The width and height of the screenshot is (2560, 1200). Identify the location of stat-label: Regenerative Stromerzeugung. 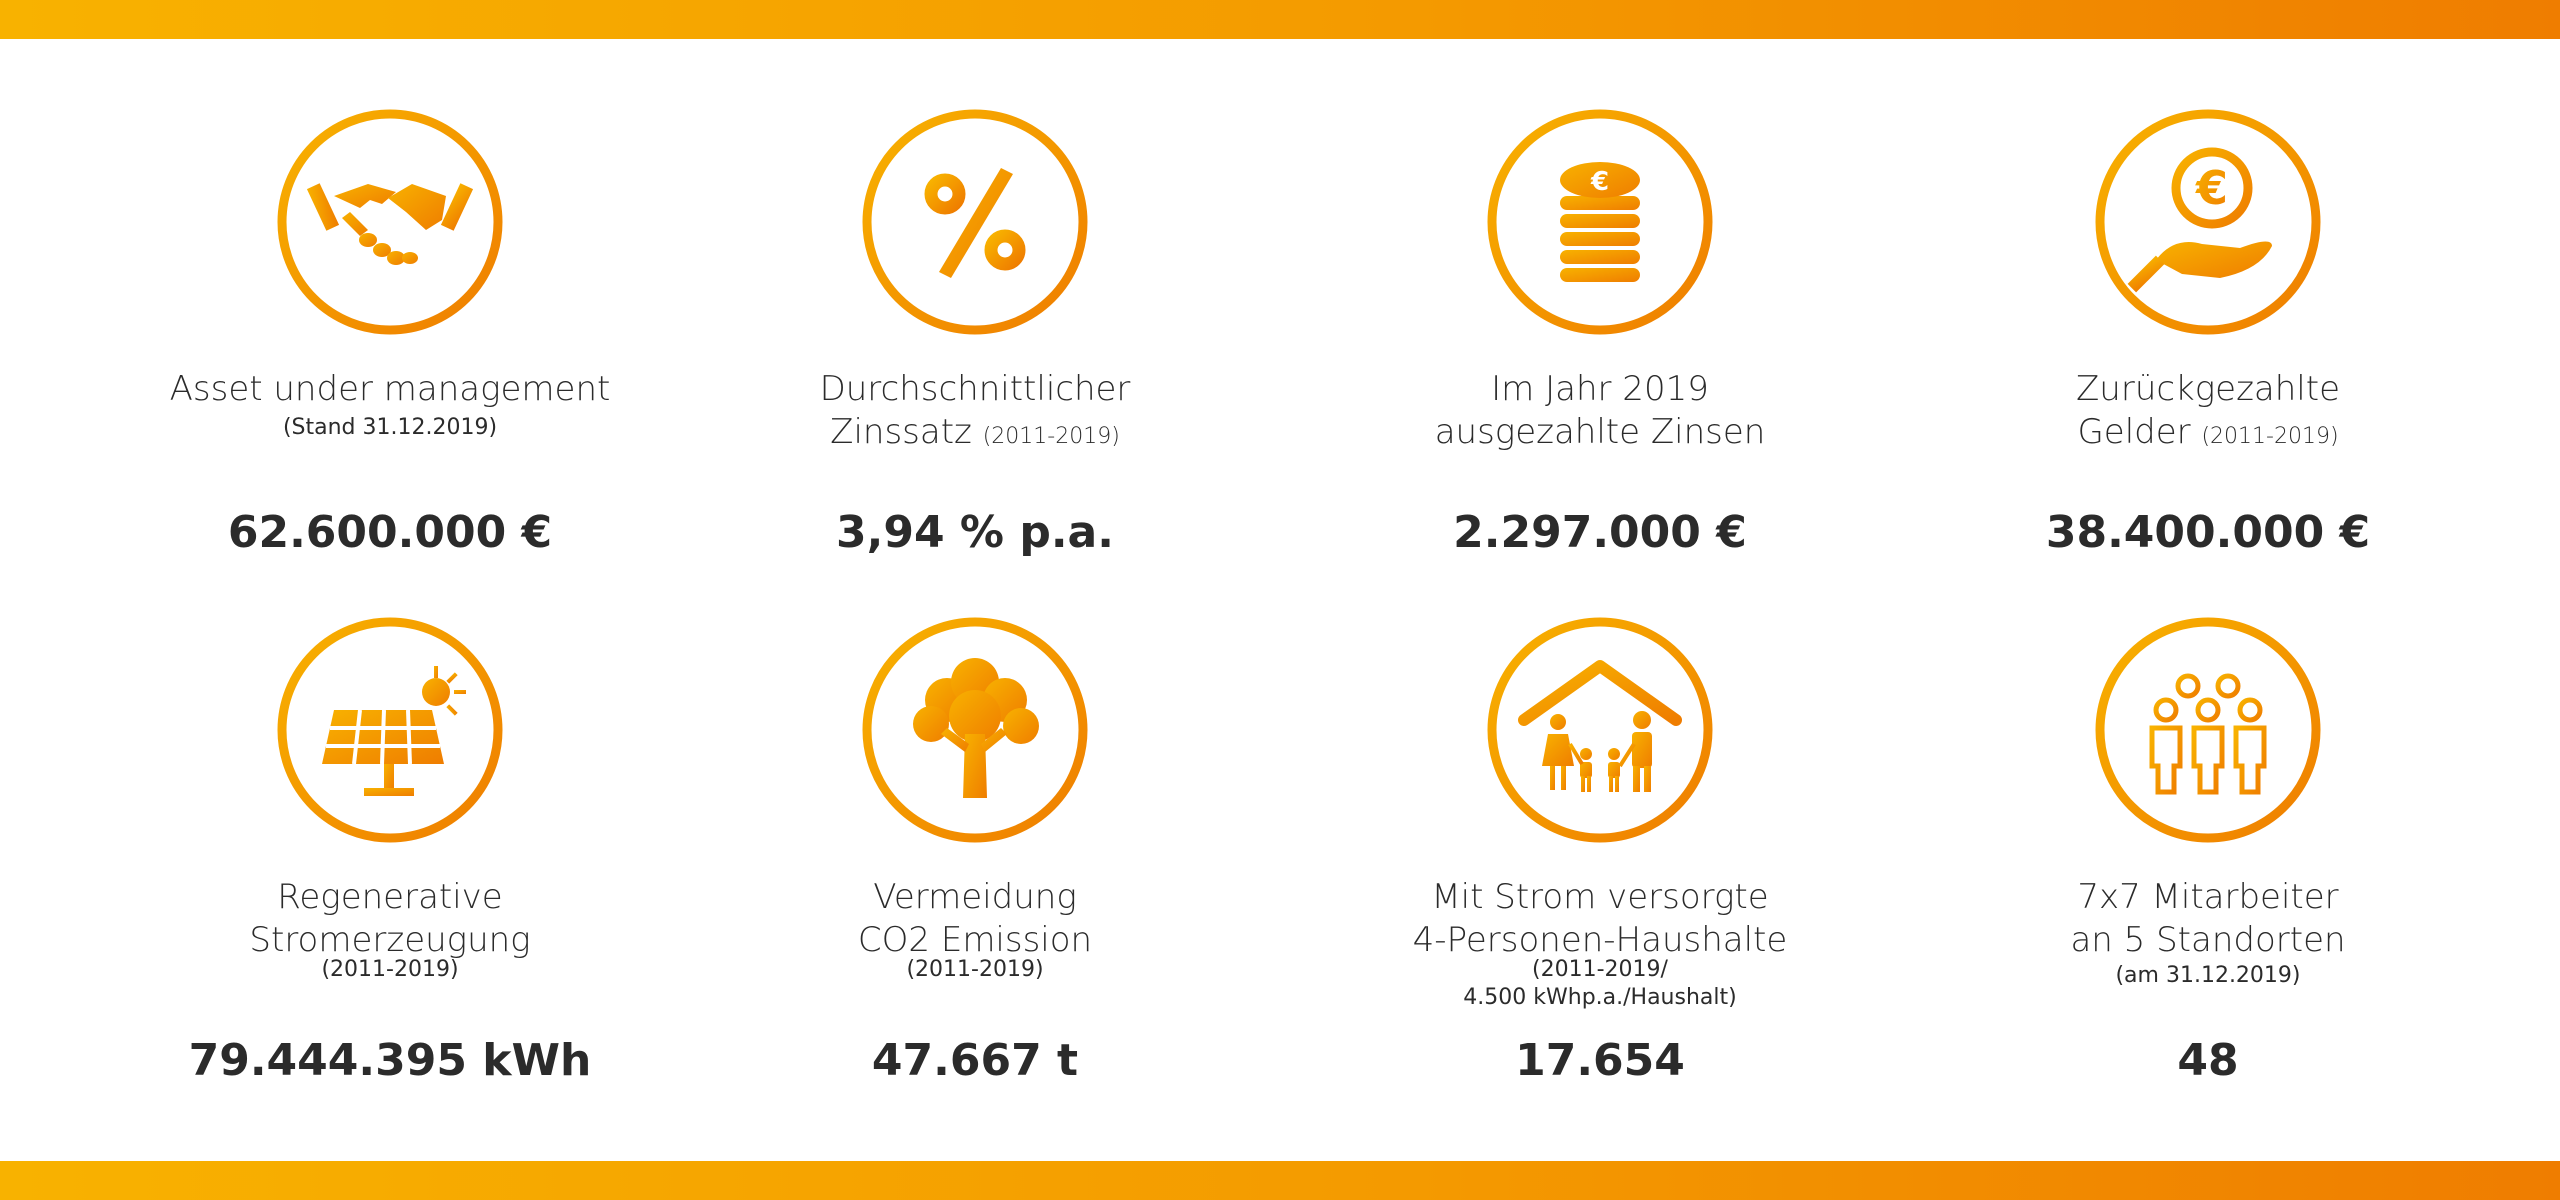
(390, 918).